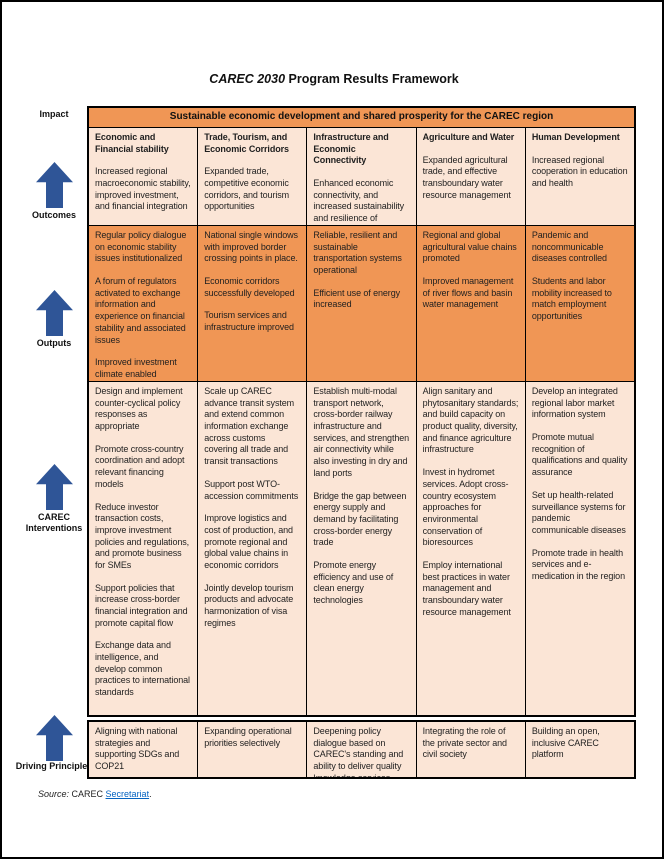 This screenshot has width=664, height=859. What do you see at coordinates (351, 149) in the screenshot?
I see `column-heading: Infrastructure and Economic Connectivity` at bounding box center [351, 149].